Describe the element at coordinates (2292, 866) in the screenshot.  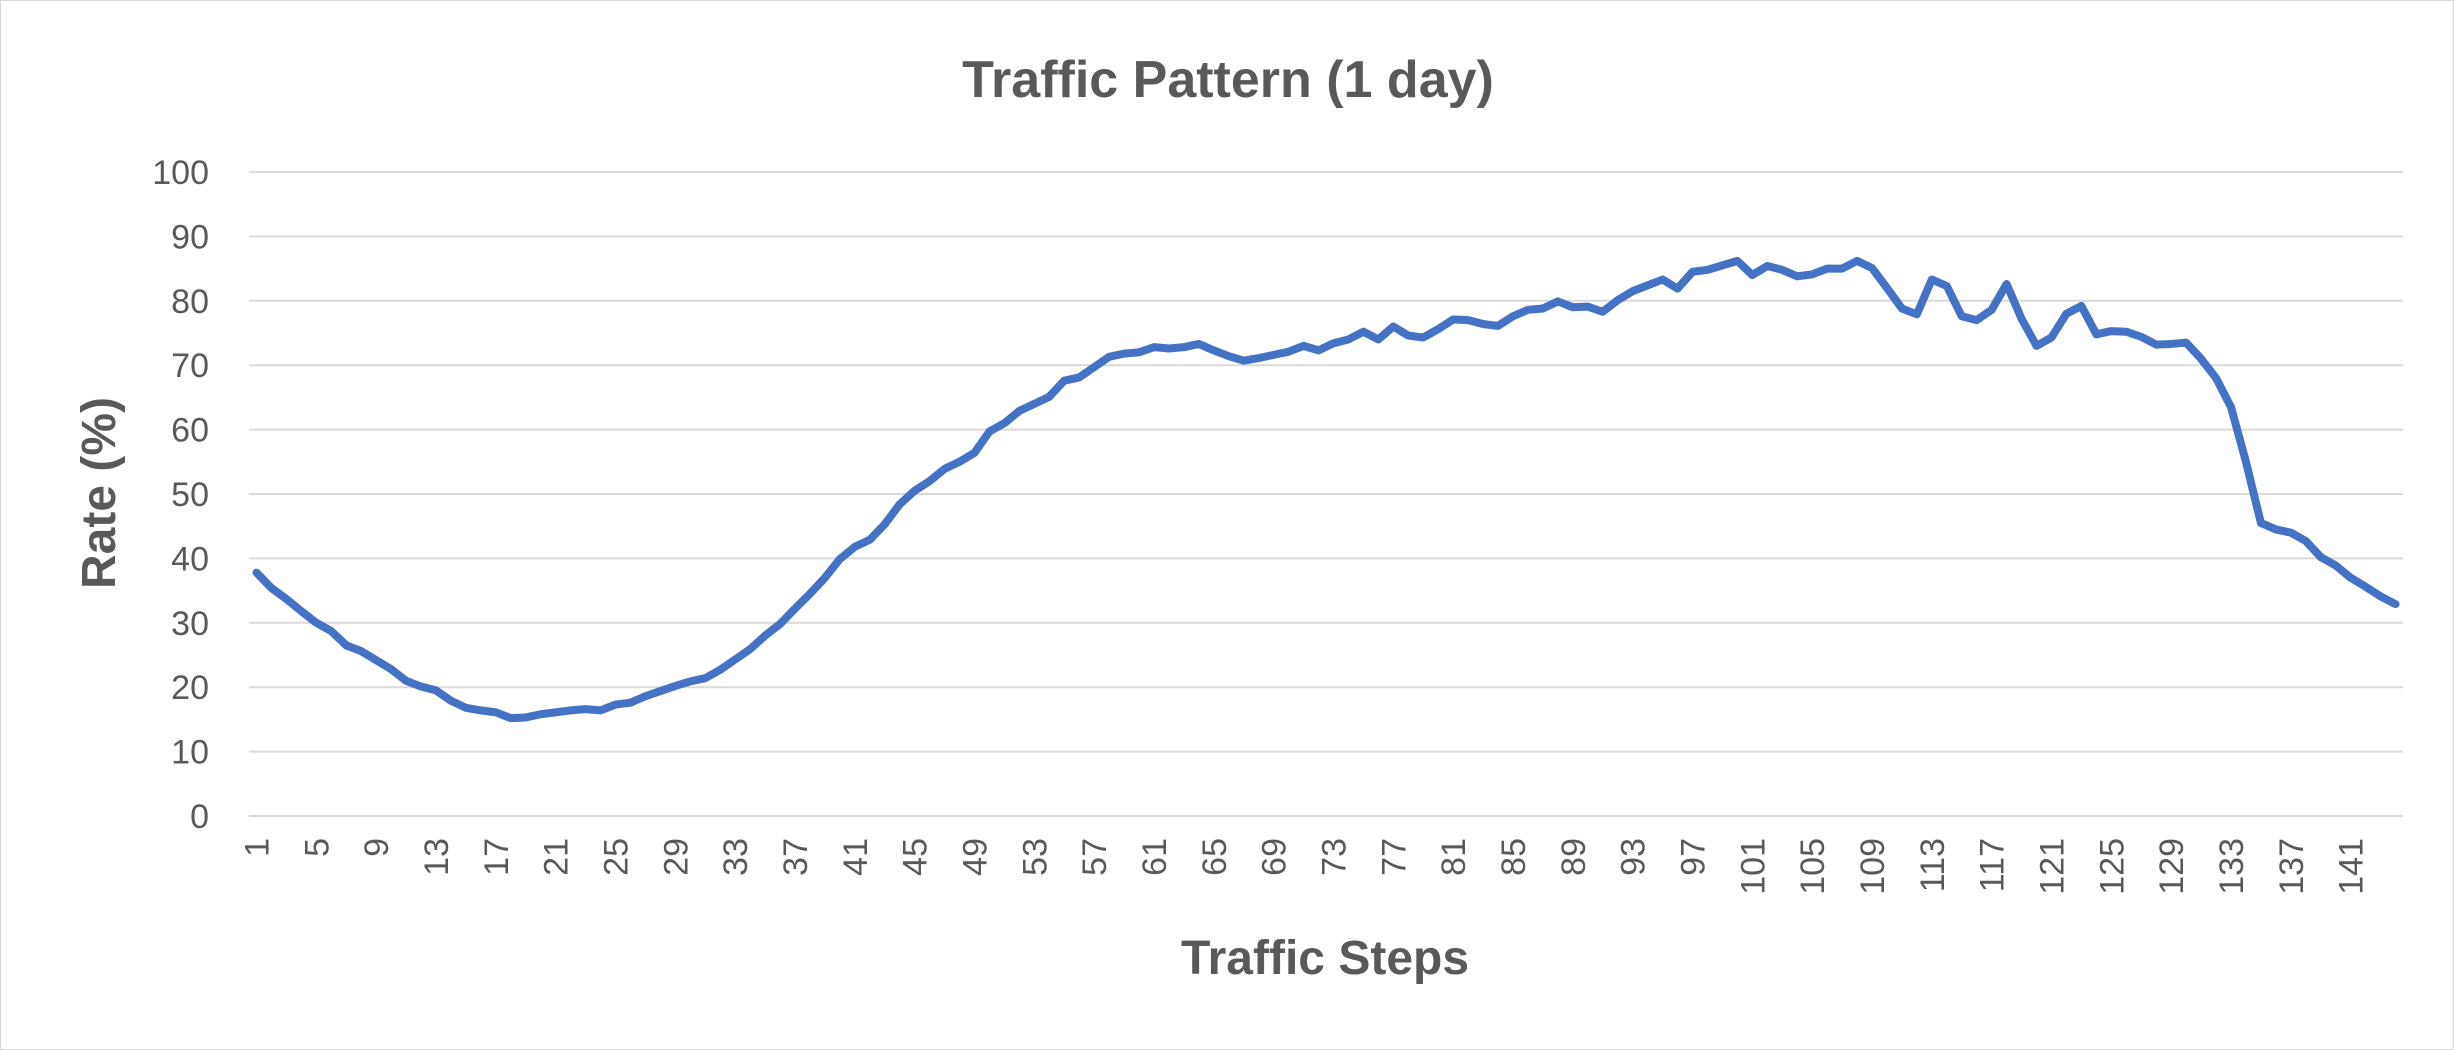
I see `x-tick-label: 137` at that location.